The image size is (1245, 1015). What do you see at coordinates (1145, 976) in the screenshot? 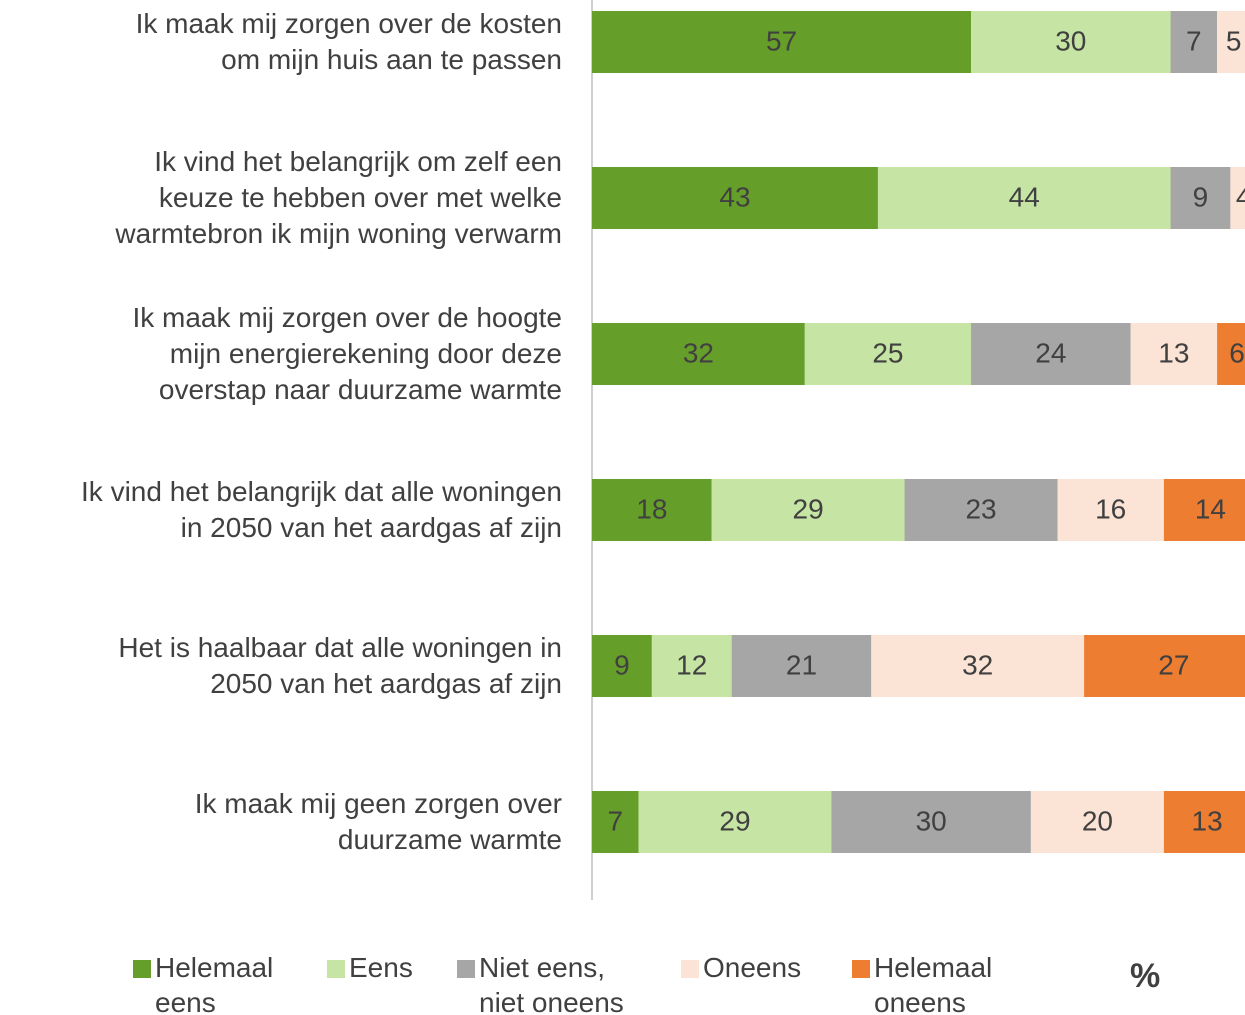
I see `unit-label: %` at bounding box center [1145, 976].